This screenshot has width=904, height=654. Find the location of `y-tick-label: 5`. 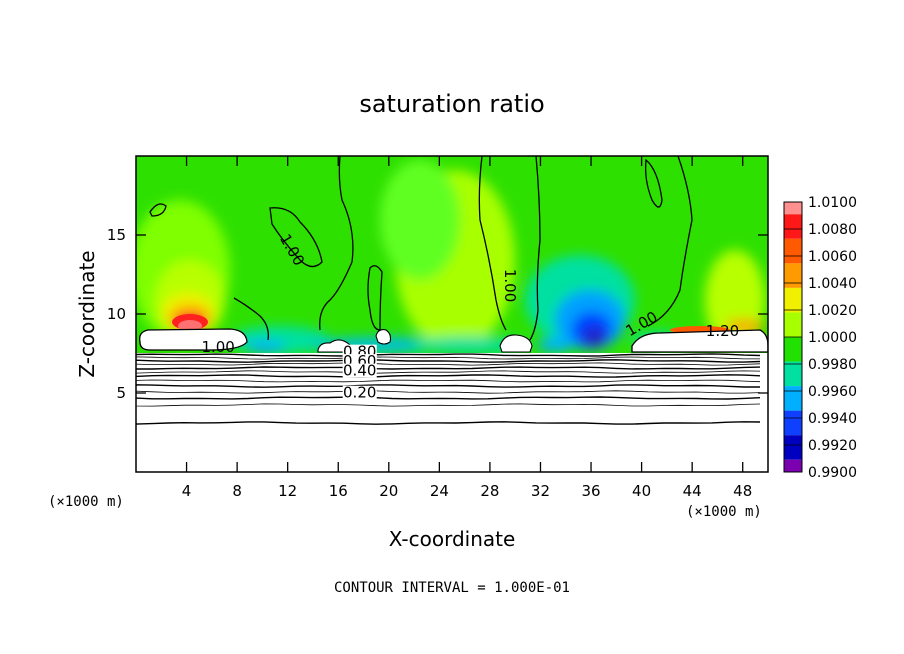

y-tick-label: 5 is located at coordinates (121, 393).